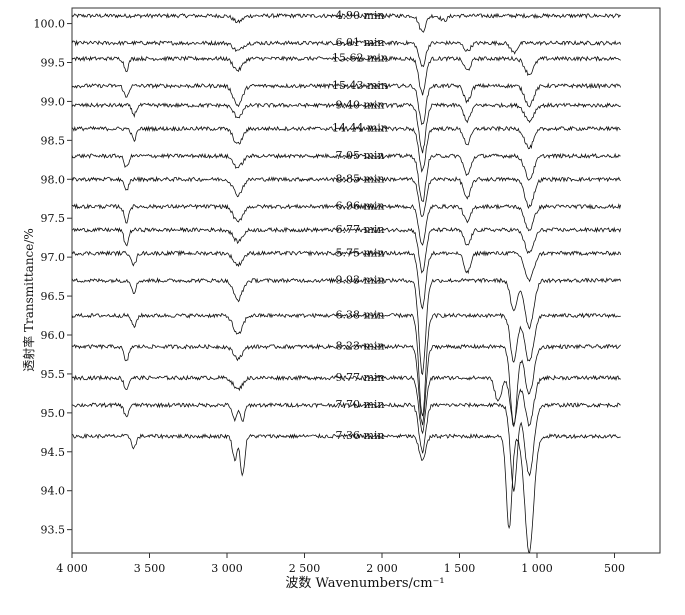 The width and height of the screenshot is (685, 615). I want to click on y-tick-label: 97.0, so click(53, 257).